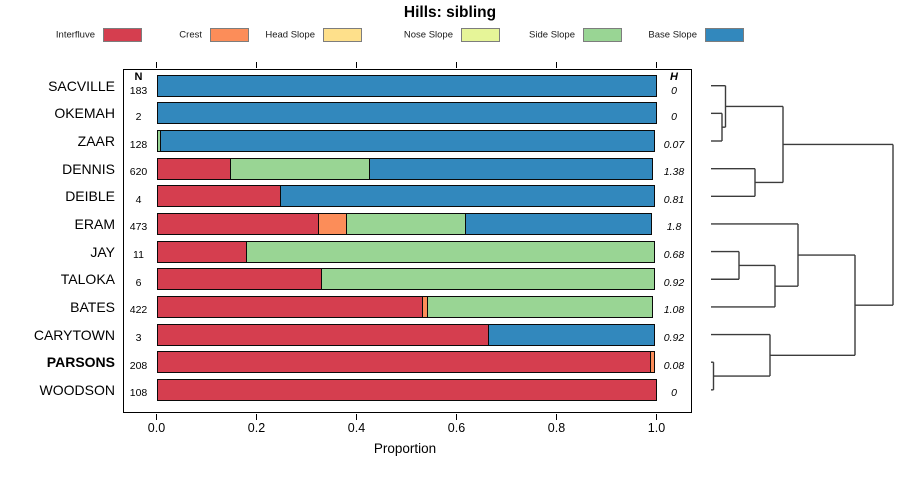 This screenshot has height=480, width=900. I want to click on legend-swatch-interfluve, so click(122, 35).